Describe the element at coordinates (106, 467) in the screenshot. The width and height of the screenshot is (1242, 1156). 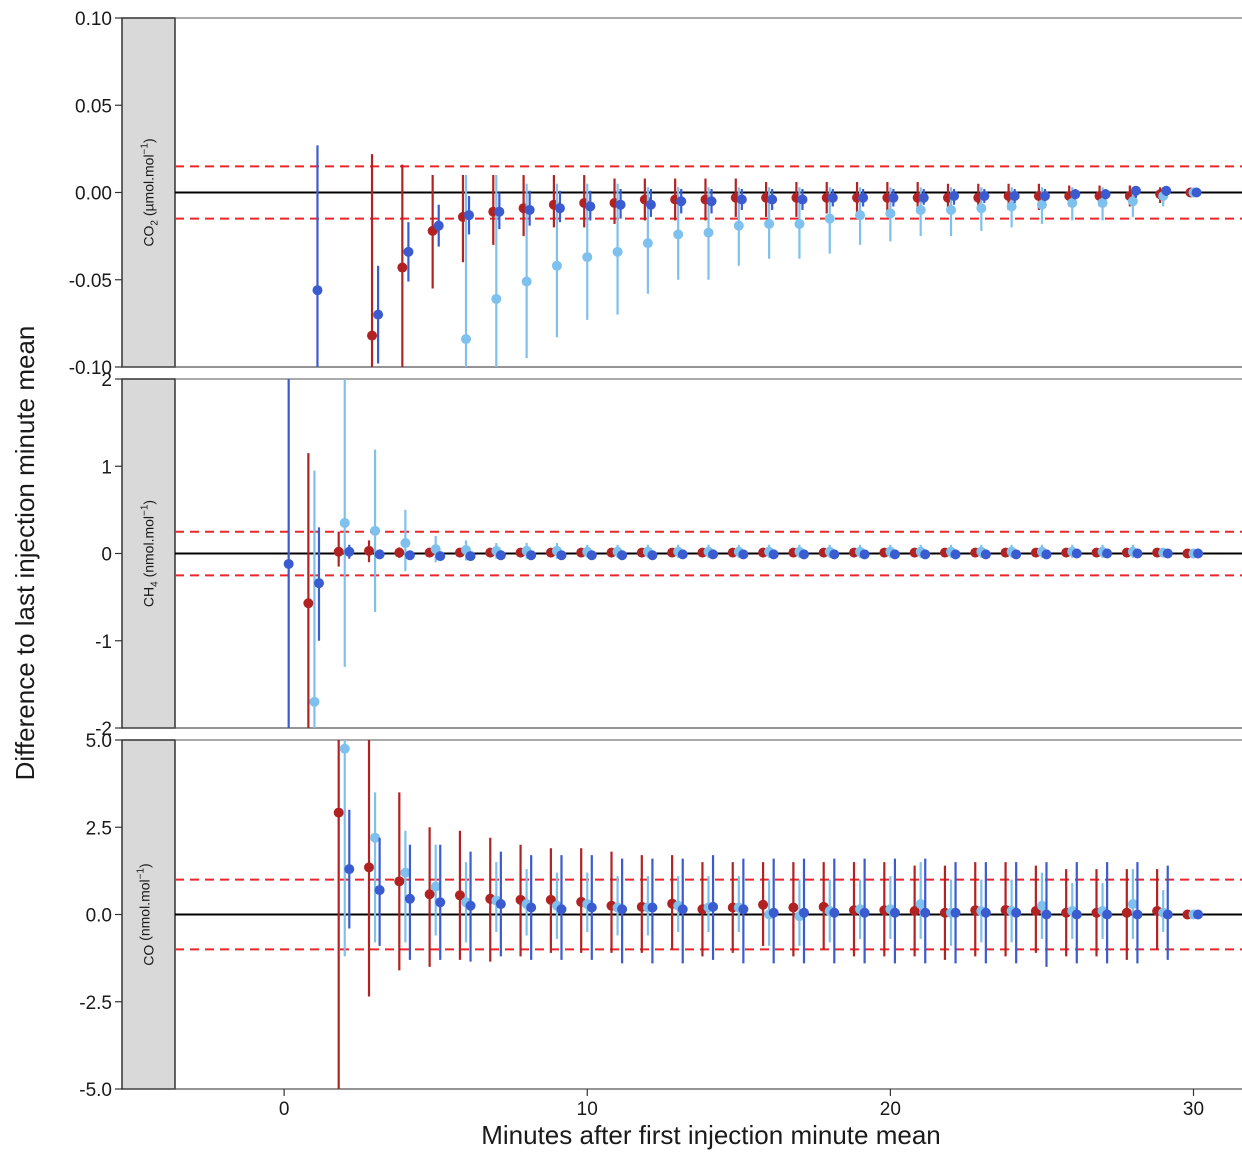
I see `y-tick-label: 1` at that location.